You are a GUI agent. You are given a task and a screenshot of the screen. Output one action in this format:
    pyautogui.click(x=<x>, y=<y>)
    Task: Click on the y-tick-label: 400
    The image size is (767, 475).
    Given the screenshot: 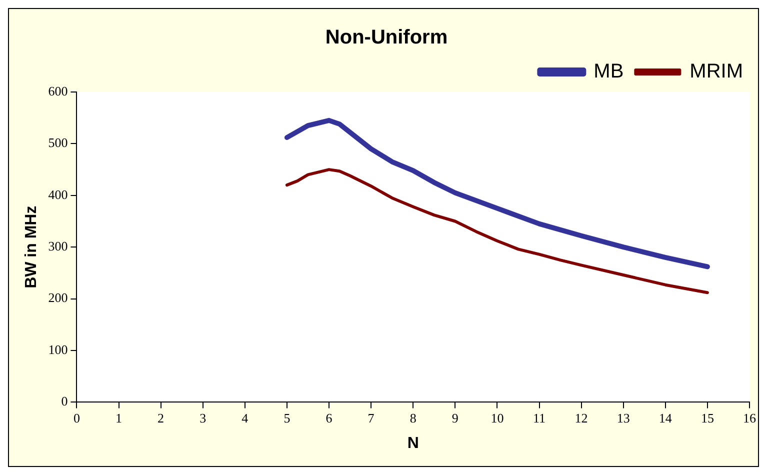 What is the action you would take?
    pyautogui.click(x=58, y=194)
    